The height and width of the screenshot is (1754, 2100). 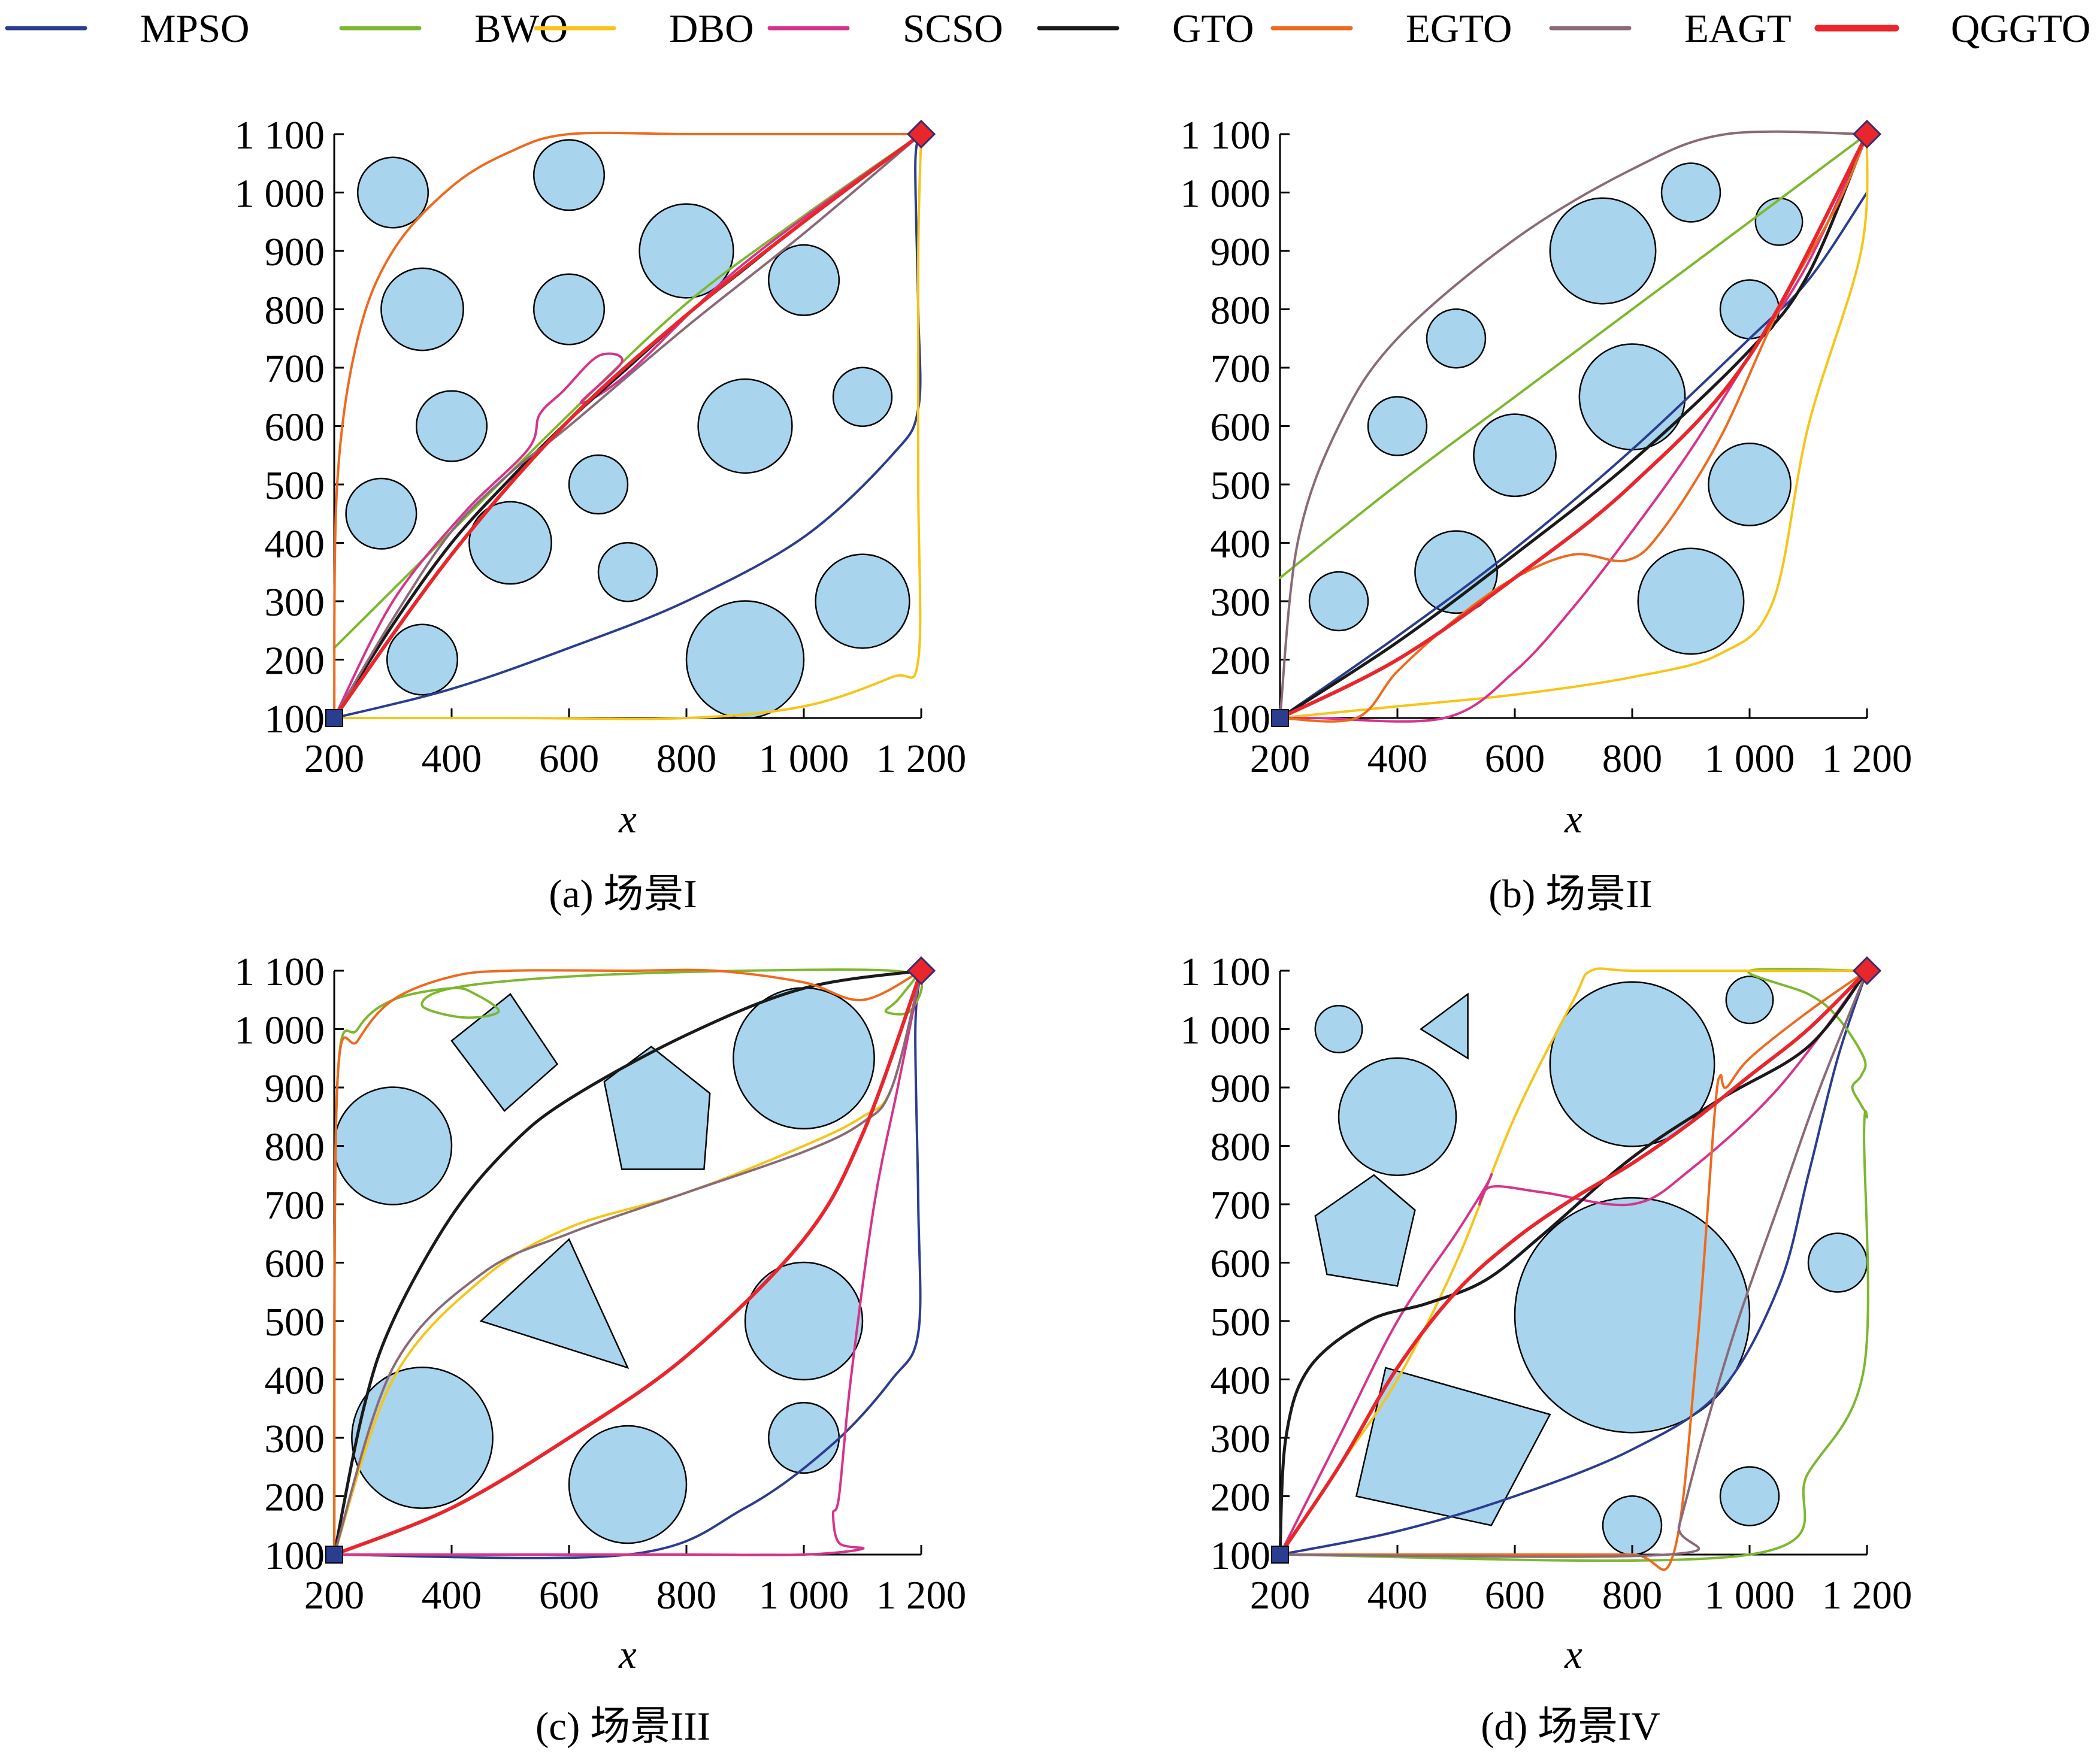 I want to click on series-line-bwo, so click(x=1573, y=356).